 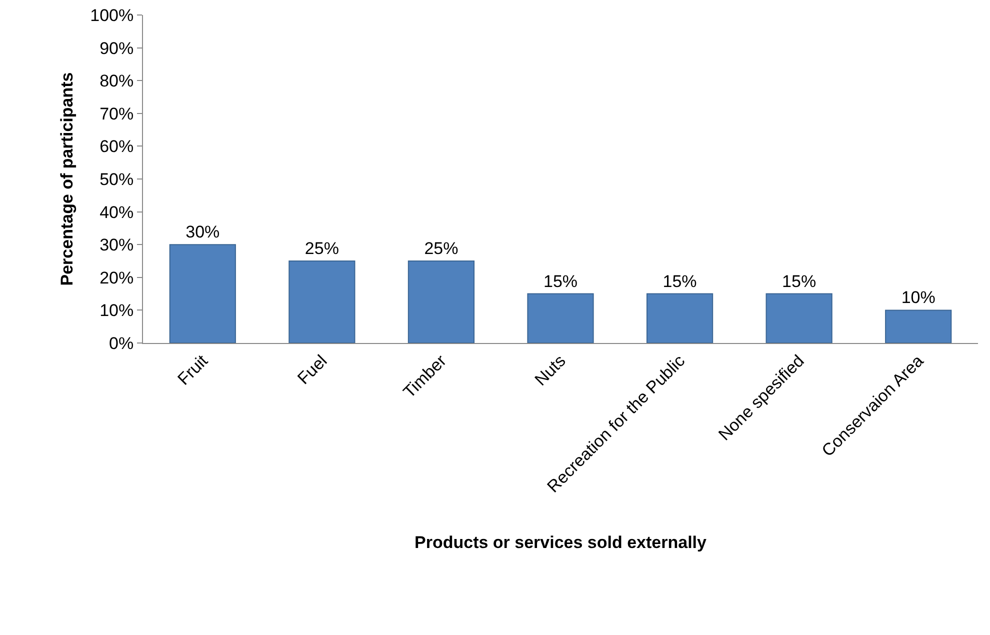 I want to click on y-tick-label: 50%, so click(x=117, y=179).